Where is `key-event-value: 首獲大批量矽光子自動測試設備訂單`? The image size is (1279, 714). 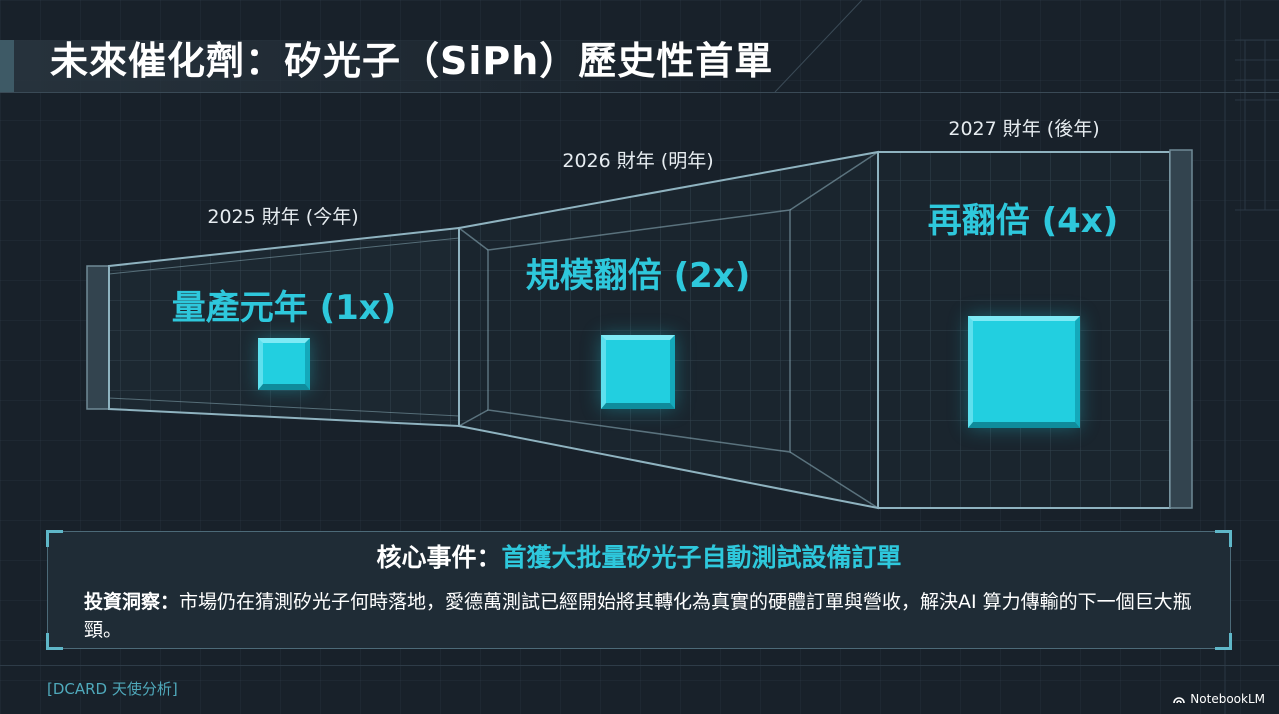 key-event-value: 首獲大批量矽光子自動測試設備訂單 is located at coordinates (701, 557).